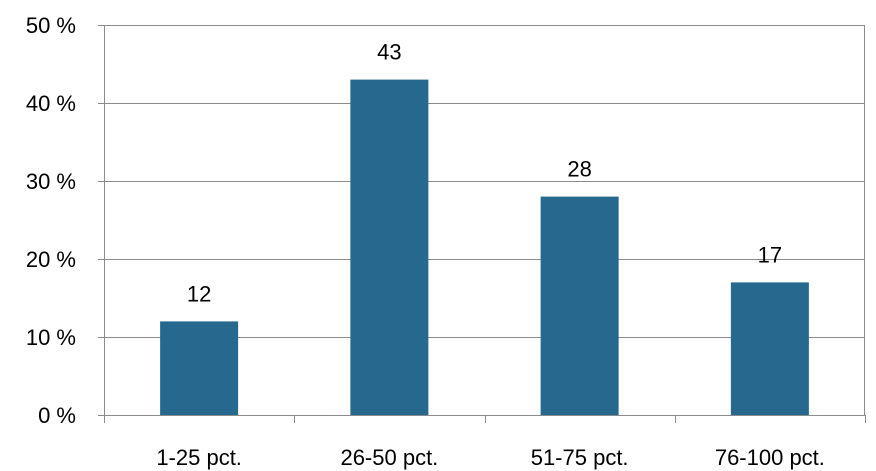 This screenshot has width=876, height=471. What do you see at coordinates (57, 415) in the screenshot?
I see `y-tick-label: 0 %` at bounding box center [57, 415].